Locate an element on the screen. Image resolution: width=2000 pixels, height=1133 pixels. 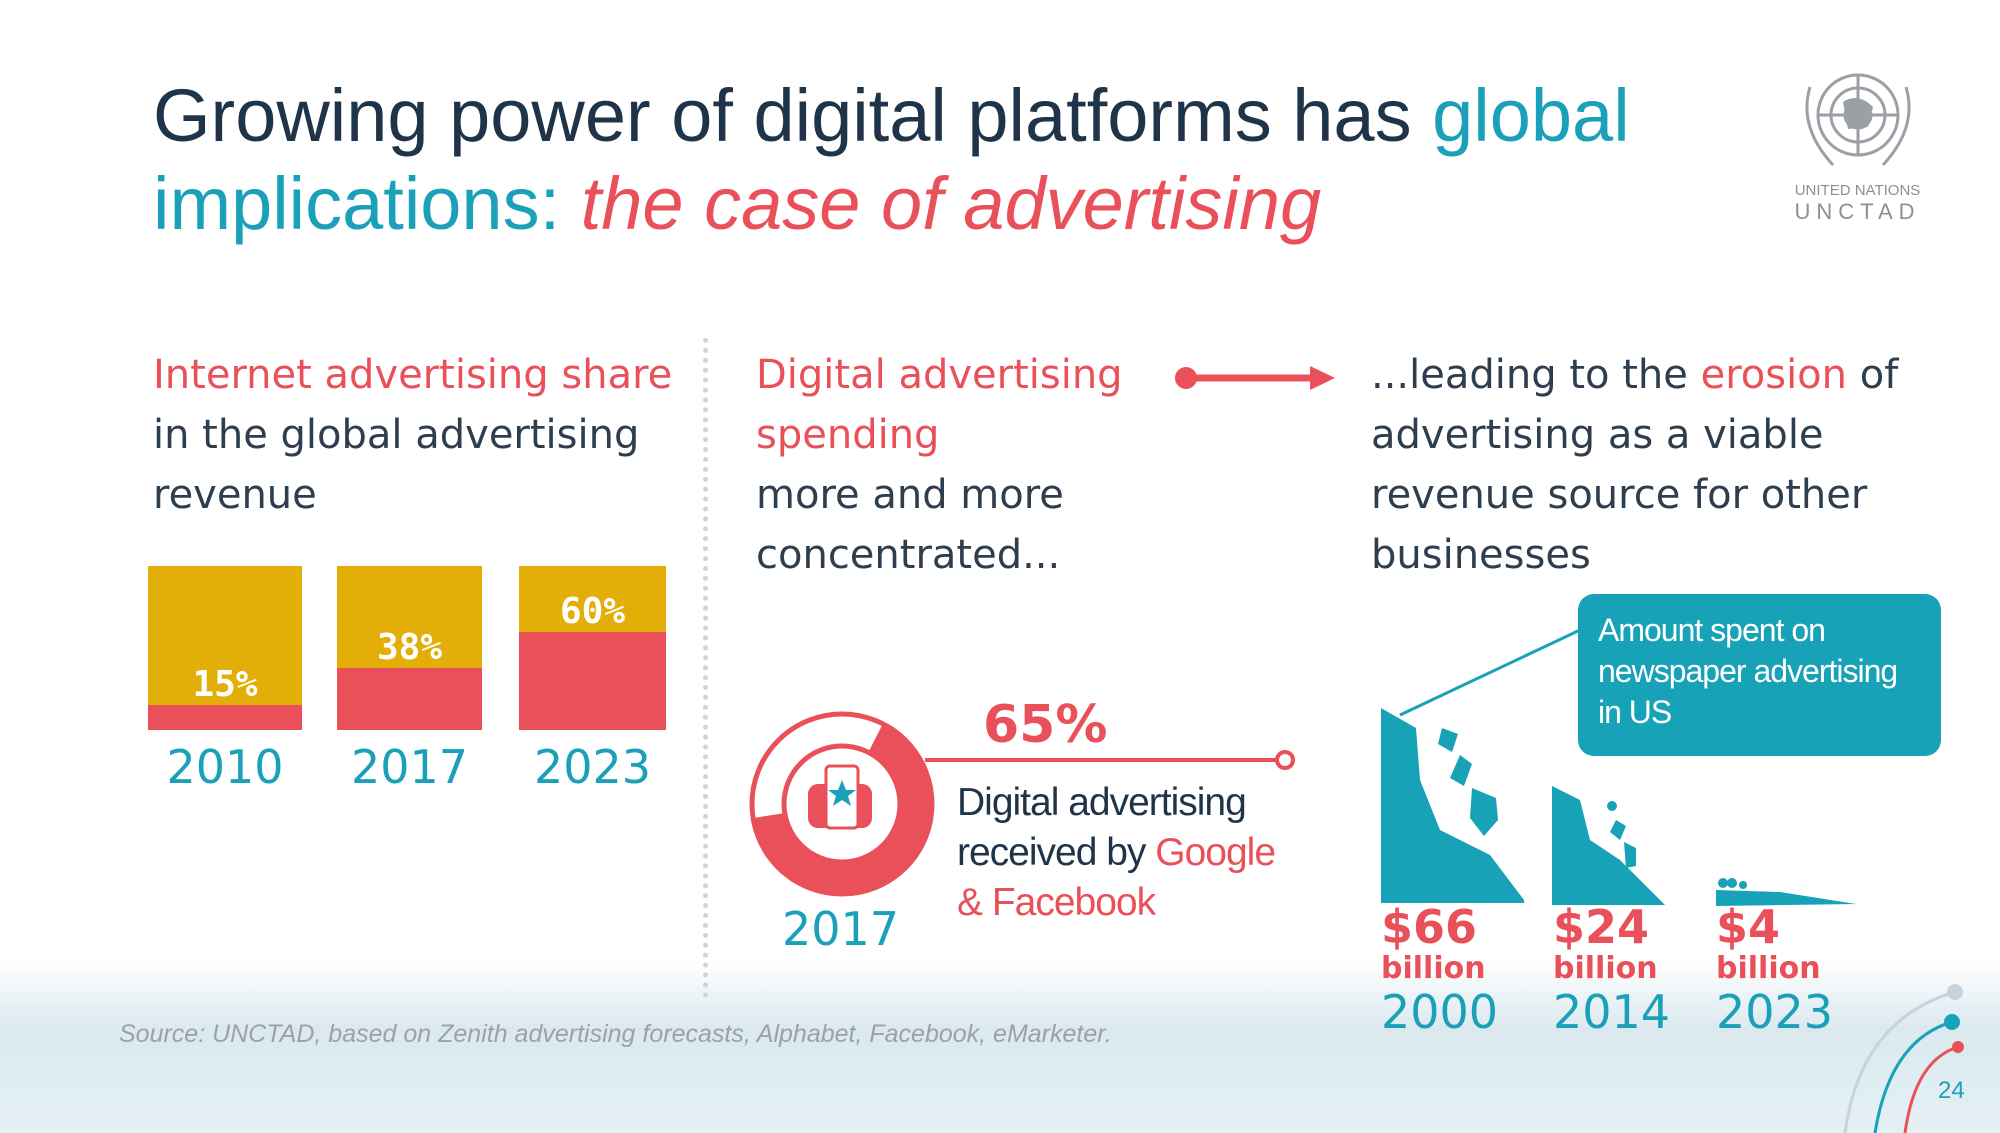
heading-text: more and more is located at coordinates (910, 495).